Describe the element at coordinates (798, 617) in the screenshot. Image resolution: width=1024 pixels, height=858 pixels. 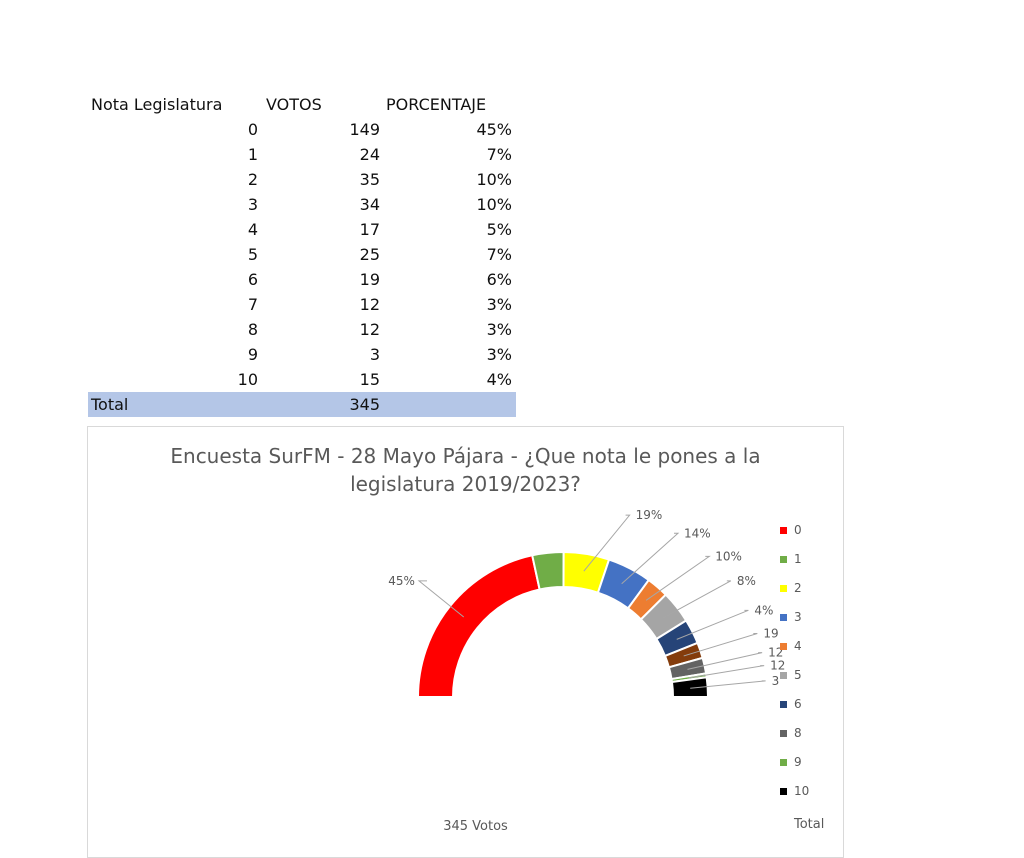
I see `legend-label-3: 3` at that location.